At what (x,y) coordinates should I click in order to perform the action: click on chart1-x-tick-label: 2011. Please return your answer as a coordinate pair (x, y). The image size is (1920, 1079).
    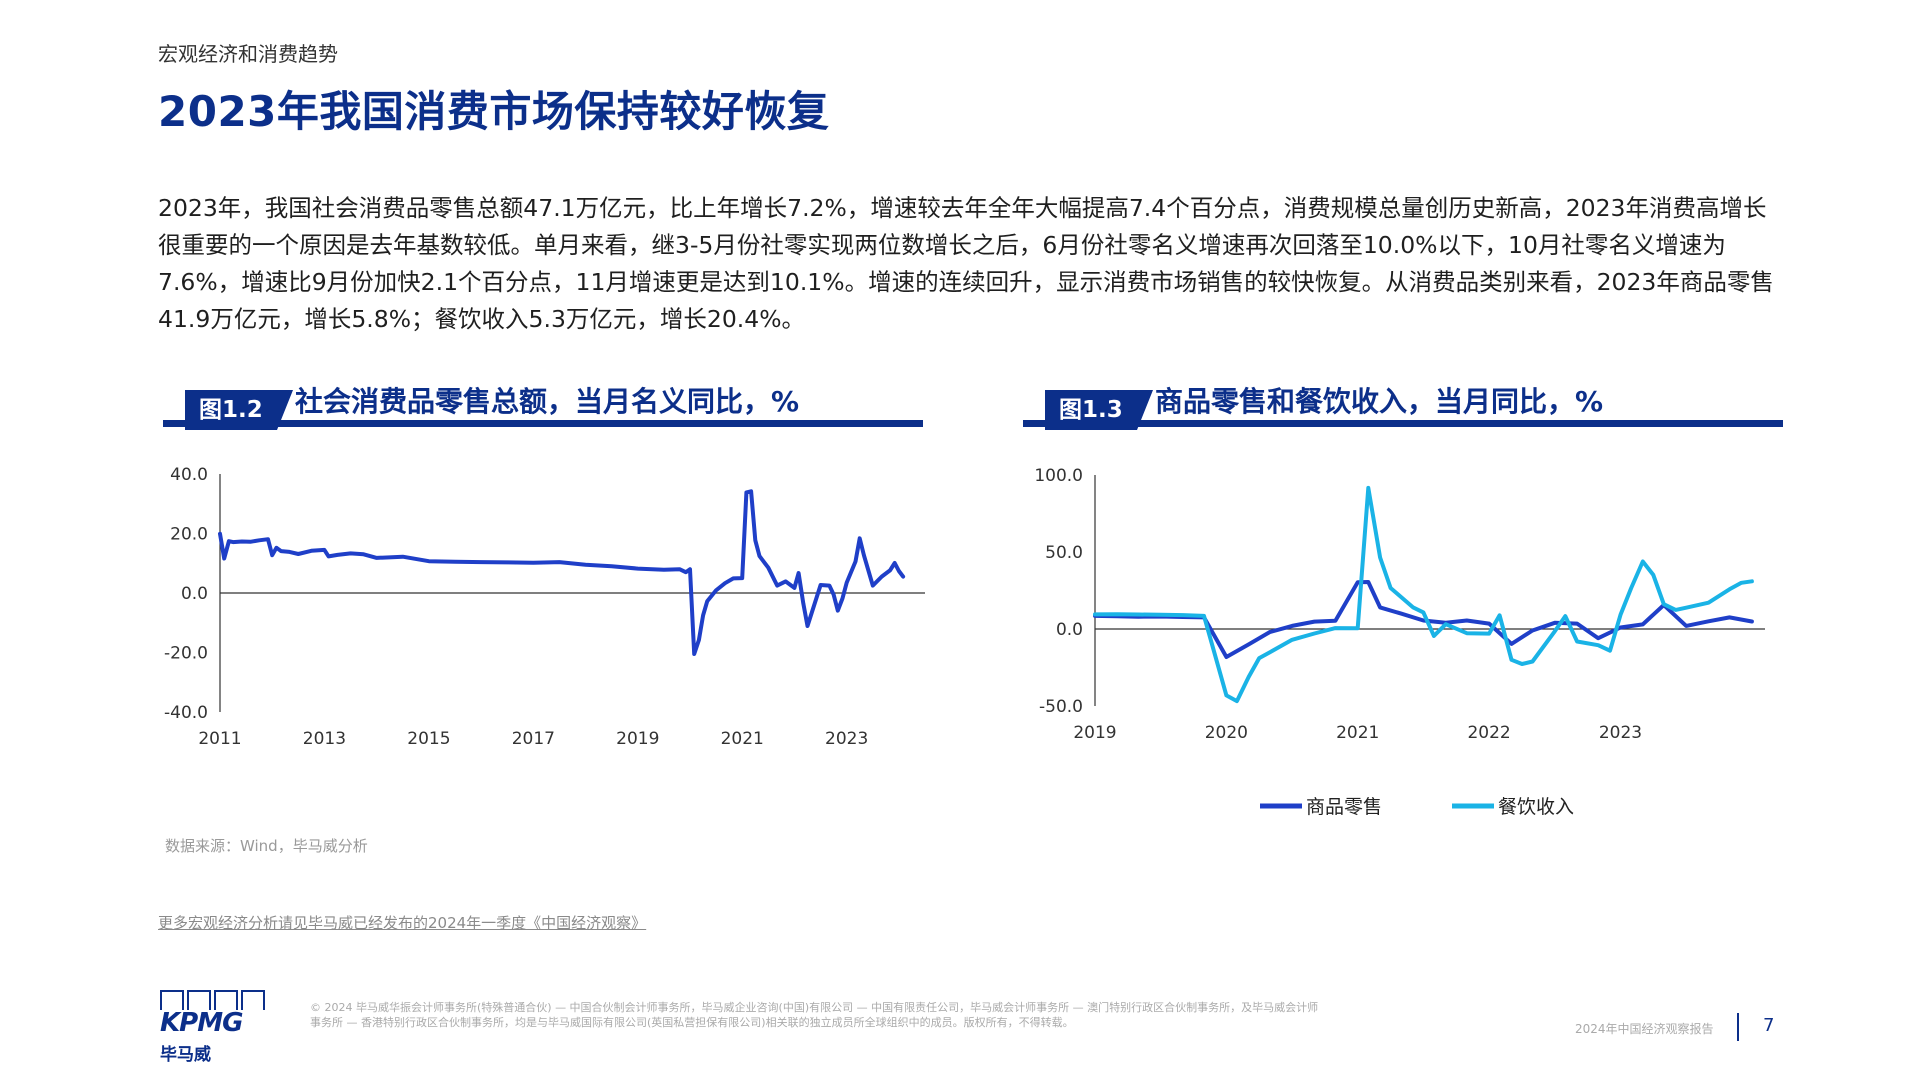
    Looking at the image, I should click on (219, 739).